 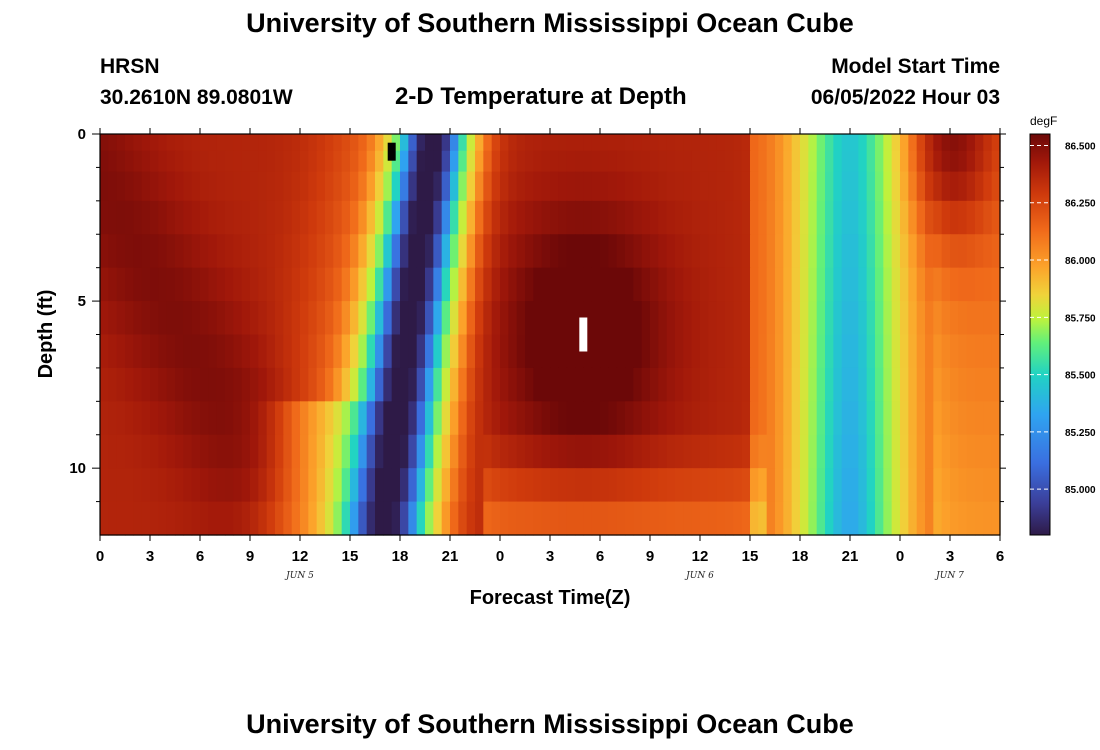 I want to click on x-tick-label: 18, so click(x=800, y=556).